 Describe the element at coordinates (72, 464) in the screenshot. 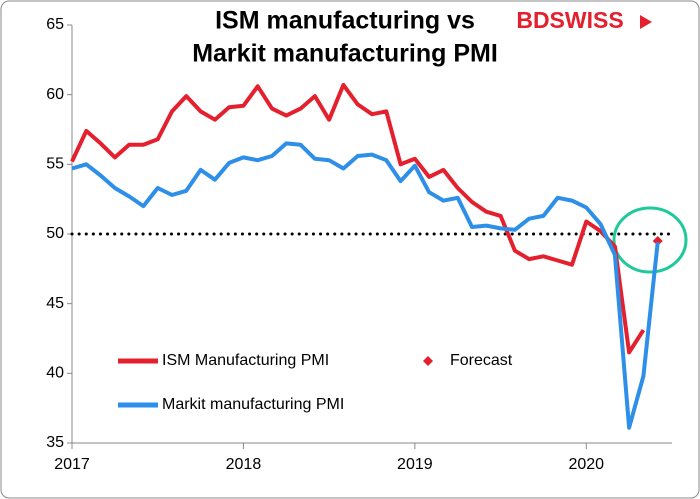

I see `x-tick-label: 2017` at that location.